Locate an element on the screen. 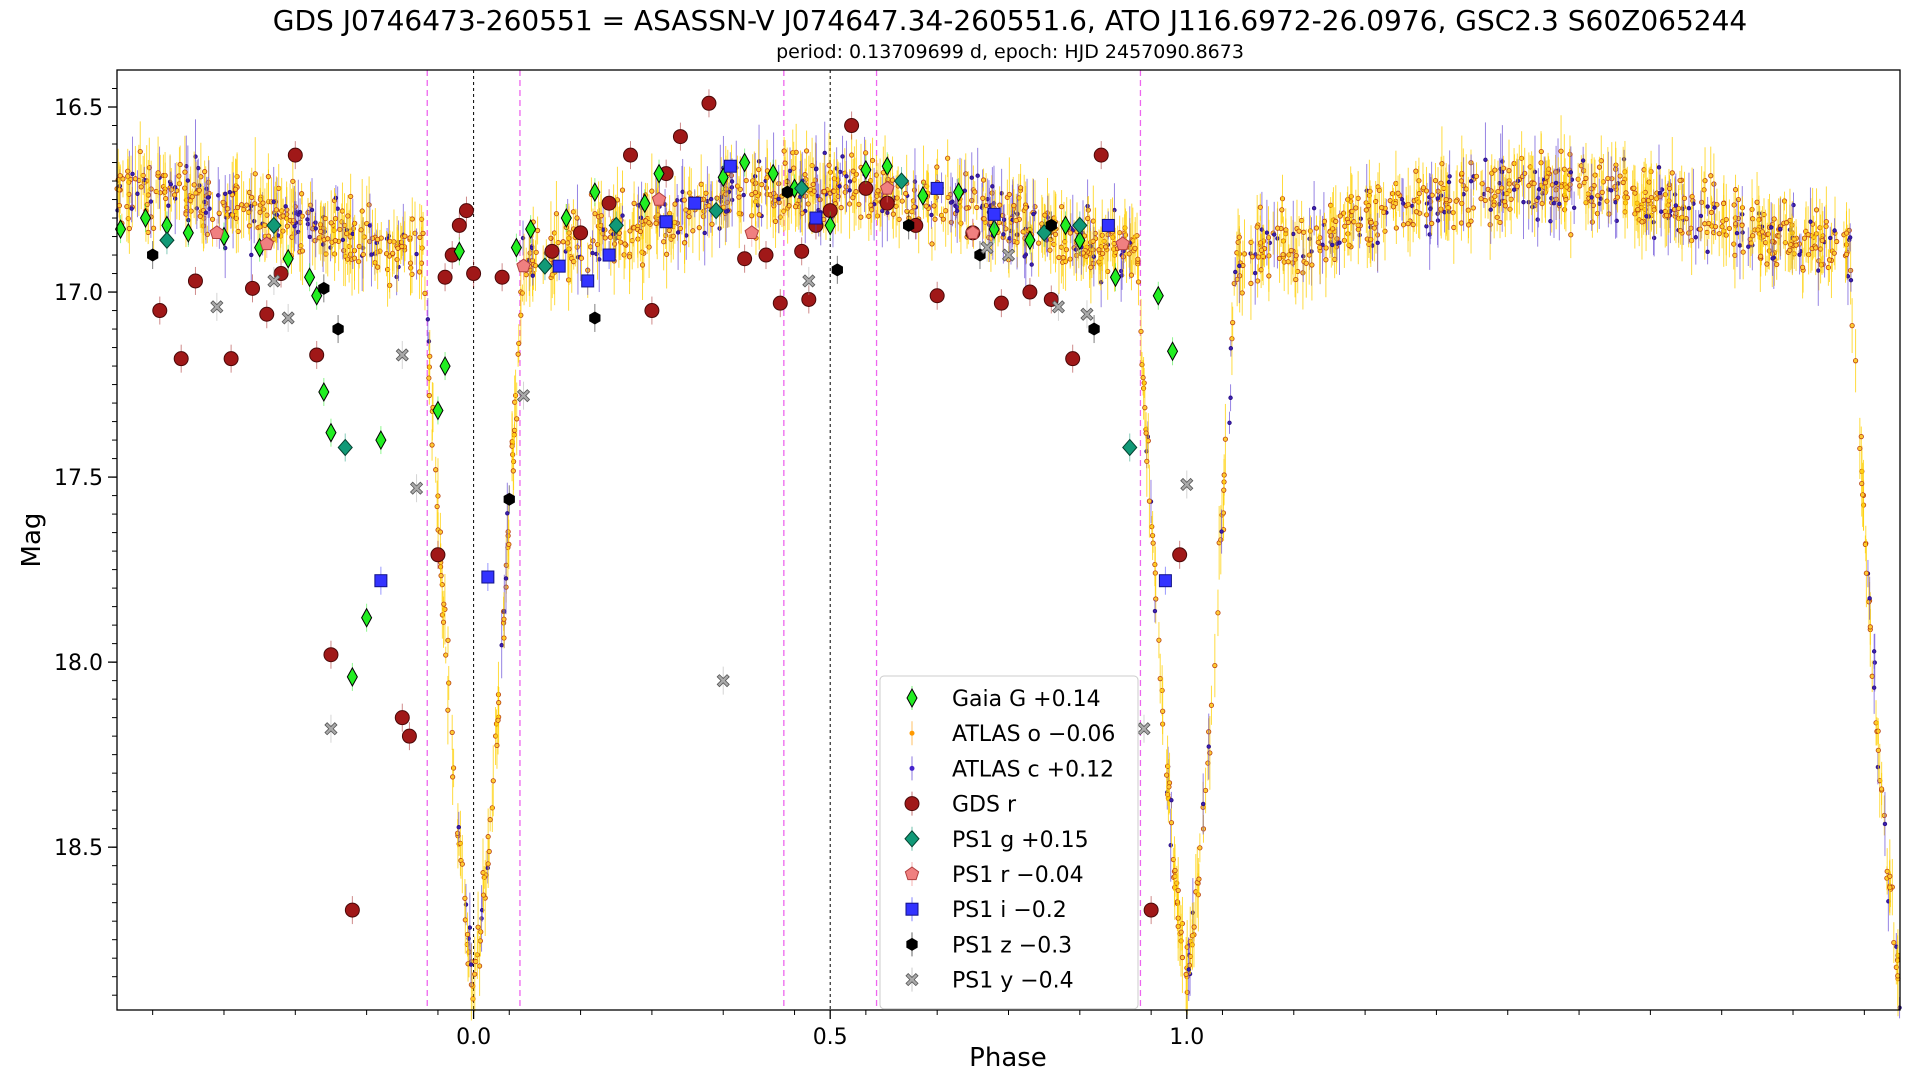  legend-label: PS1 i −0.2 is located at coordinates (1009, 910).